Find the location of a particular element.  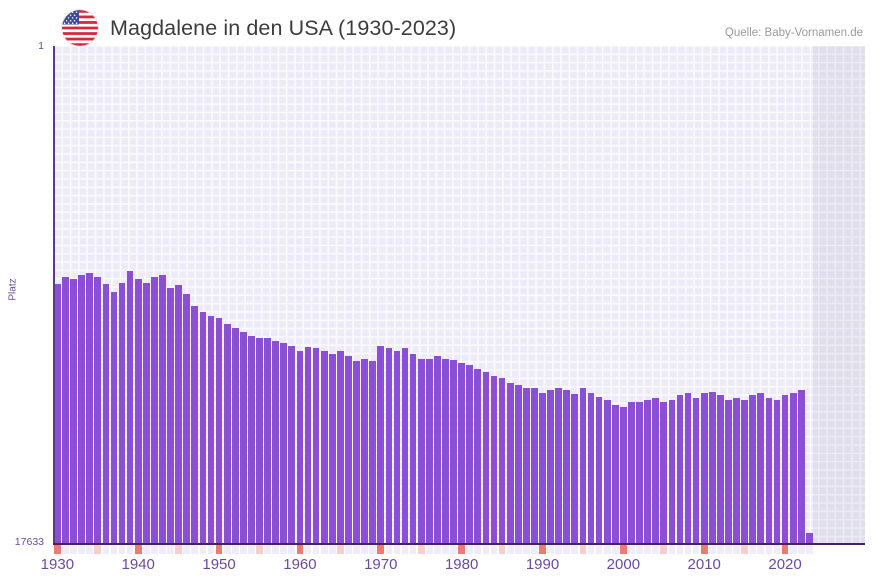

bar-1986 is located at coordinates (510, 462).